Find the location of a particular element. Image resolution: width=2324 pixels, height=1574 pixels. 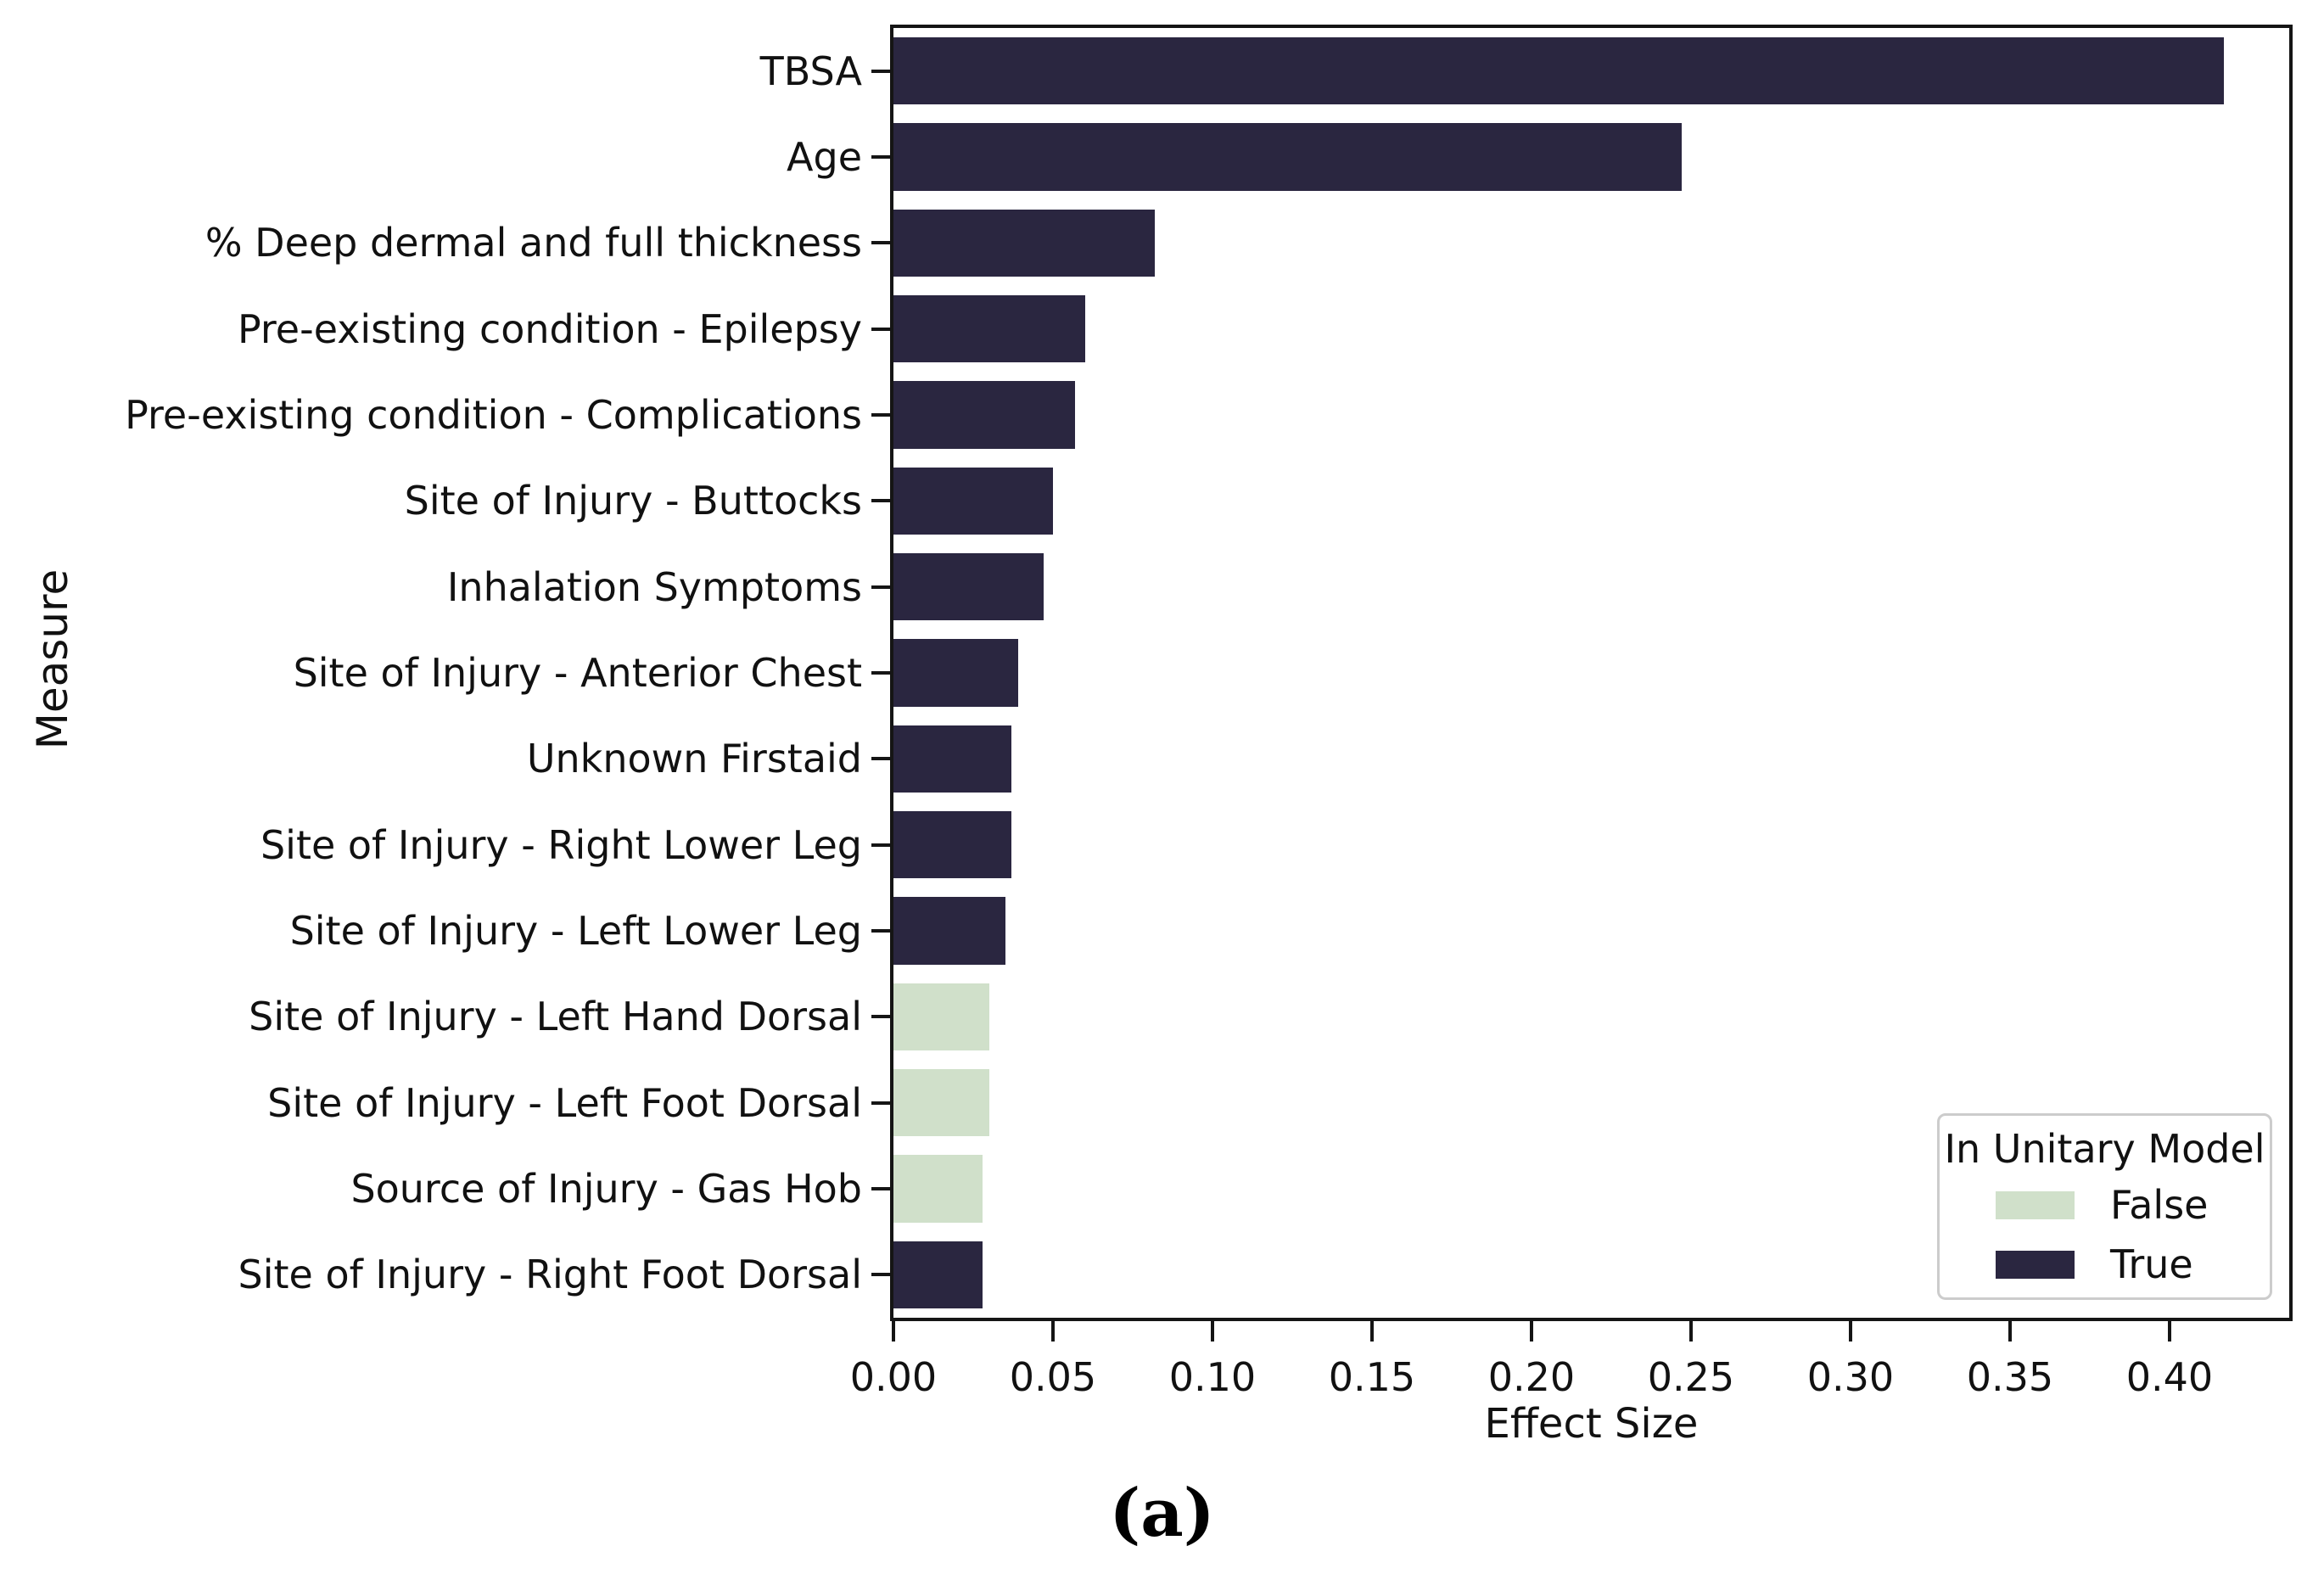

figure-caption: (a) is located at coordinates (1162, 1513).